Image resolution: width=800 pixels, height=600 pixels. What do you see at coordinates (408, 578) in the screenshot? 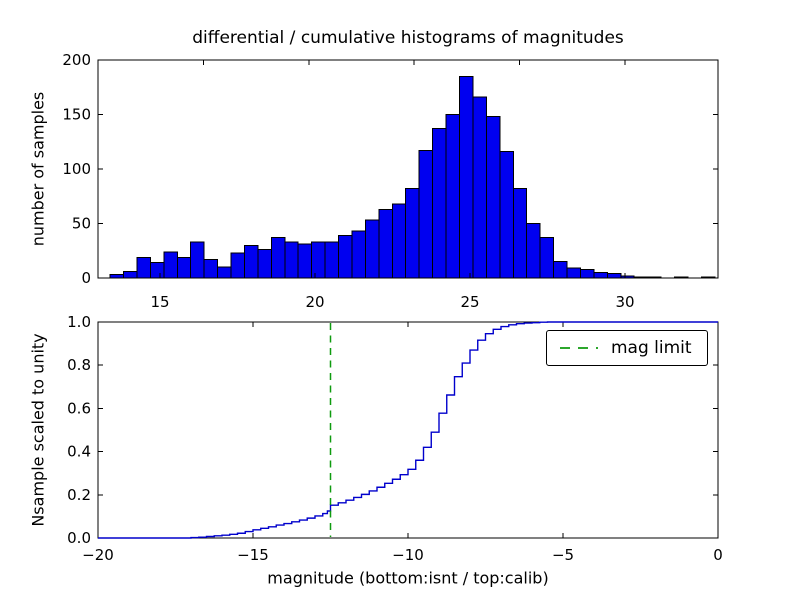
I see `x-axis-label: magnitude (bottom:isnt / top:calib)` at bounding box center [408, 578].